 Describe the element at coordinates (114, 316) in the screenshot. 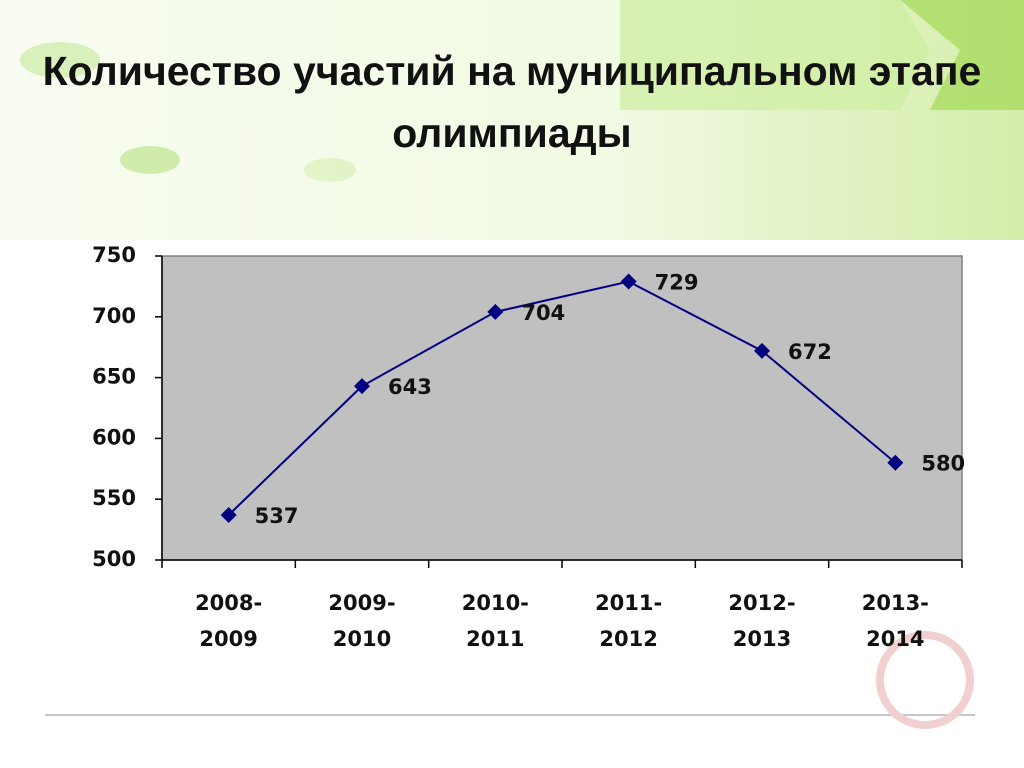

I see `y-tick-label: 700` at that location.